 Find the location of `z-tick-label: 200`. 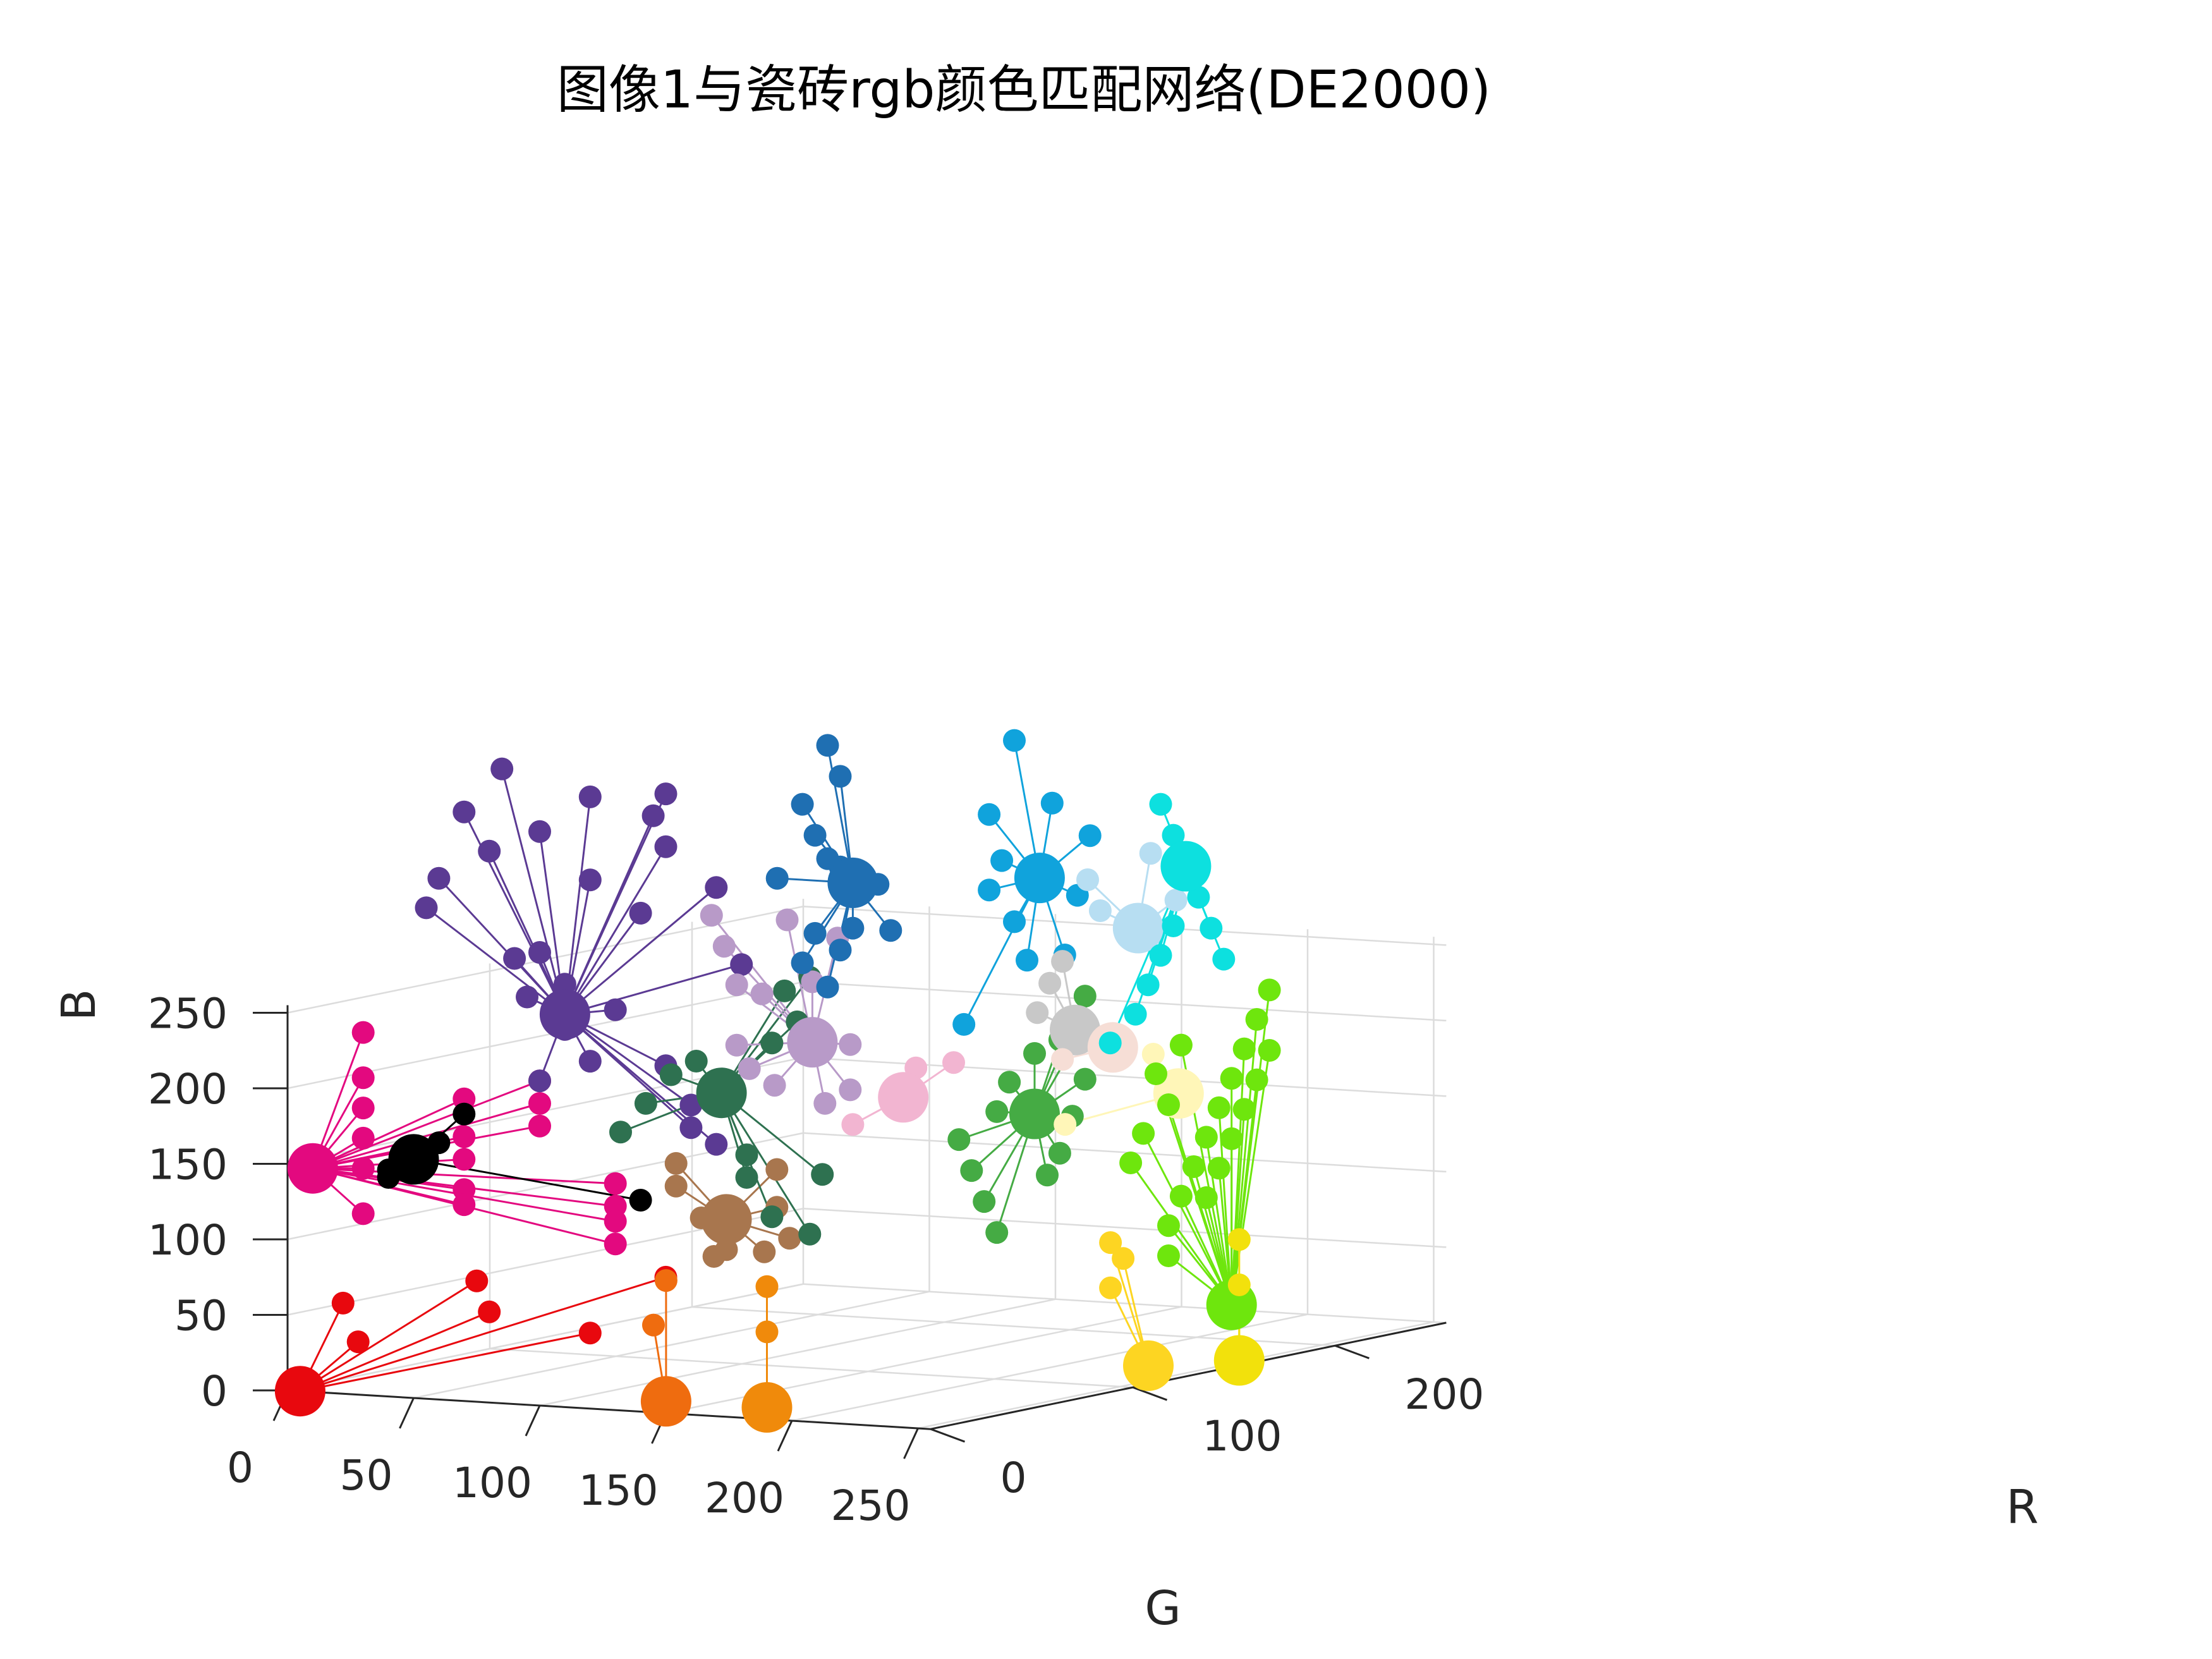

z-tick-label: 200 is located at coordinates (188, 1089).